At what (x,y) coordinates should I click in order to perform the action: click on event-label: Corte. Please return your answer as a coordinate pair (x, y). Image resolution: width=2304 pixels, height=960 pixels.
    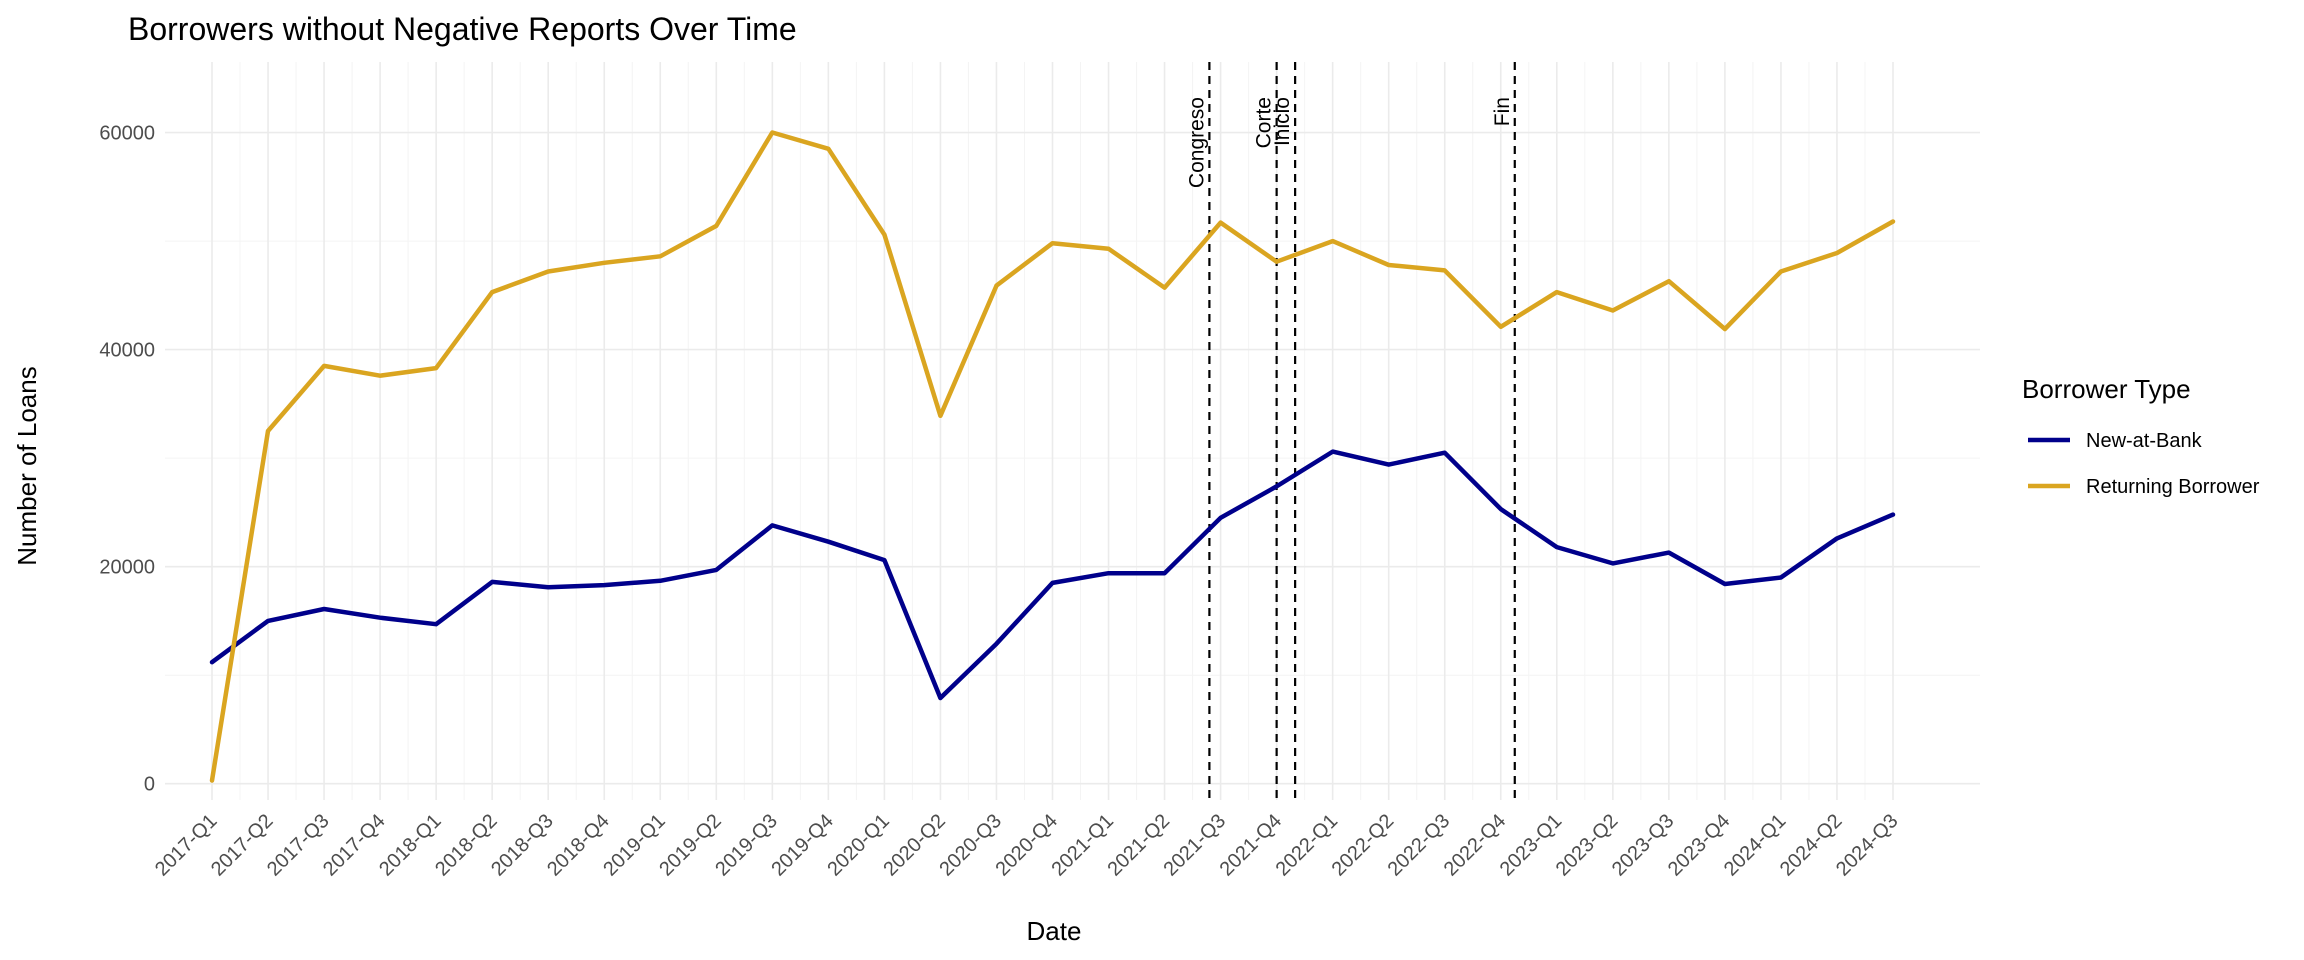
    Looking at the image, I should click on (1264, 122).